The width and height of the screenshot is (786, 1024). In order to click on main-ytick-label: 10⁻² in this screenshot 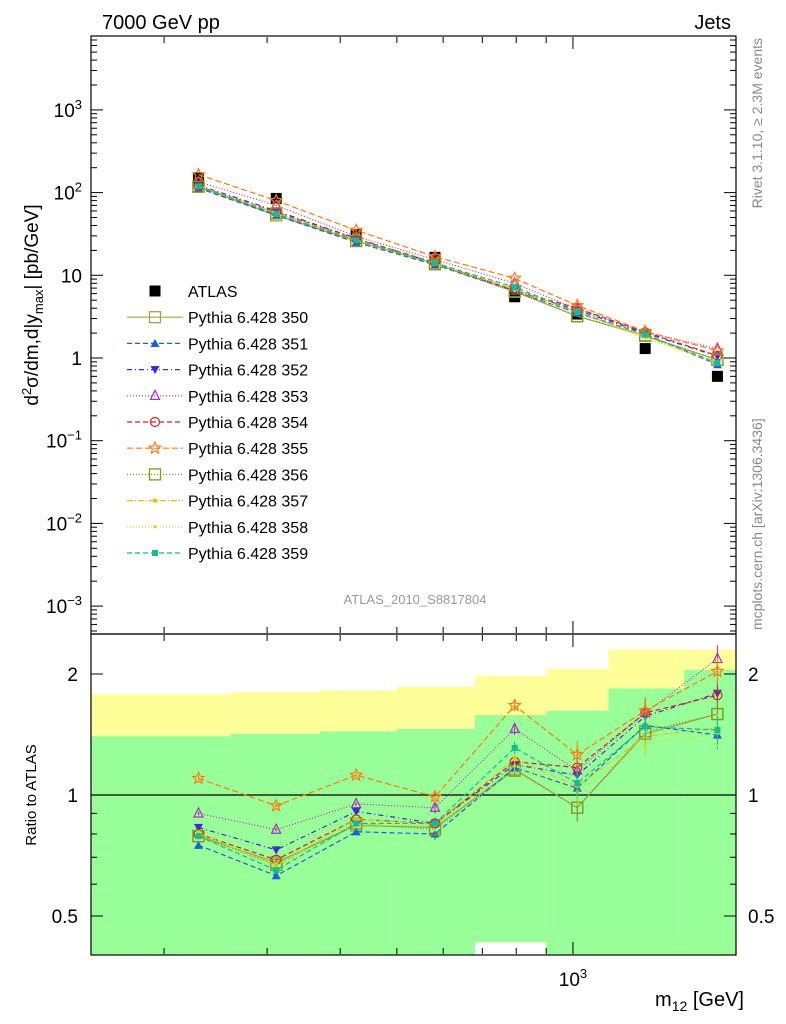, I will do `click(64, 522)`.